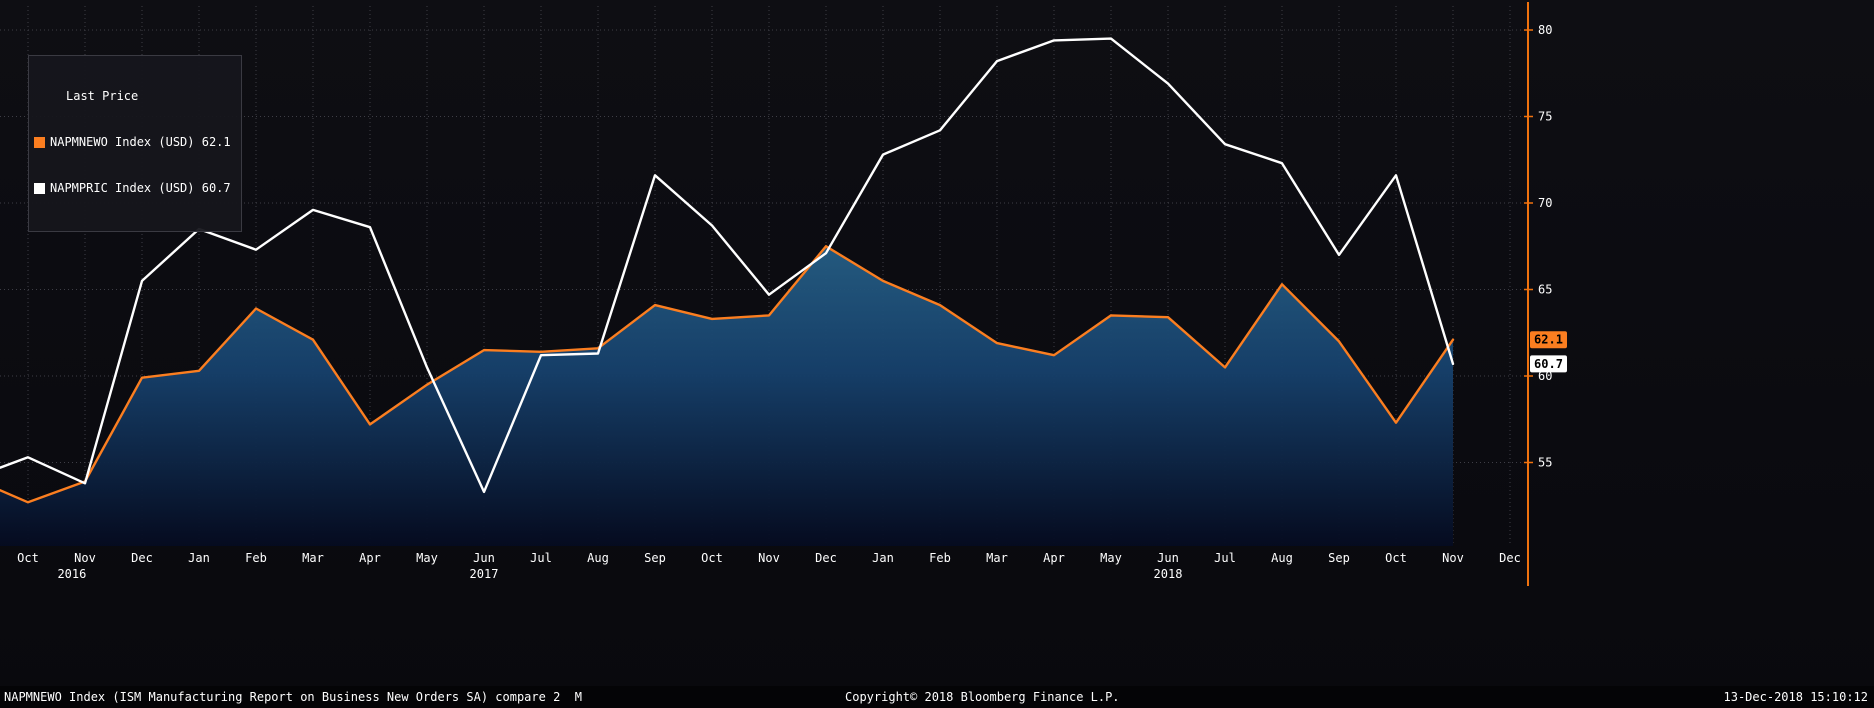  I want to click on svg-text: 65, so click(1545, 290).